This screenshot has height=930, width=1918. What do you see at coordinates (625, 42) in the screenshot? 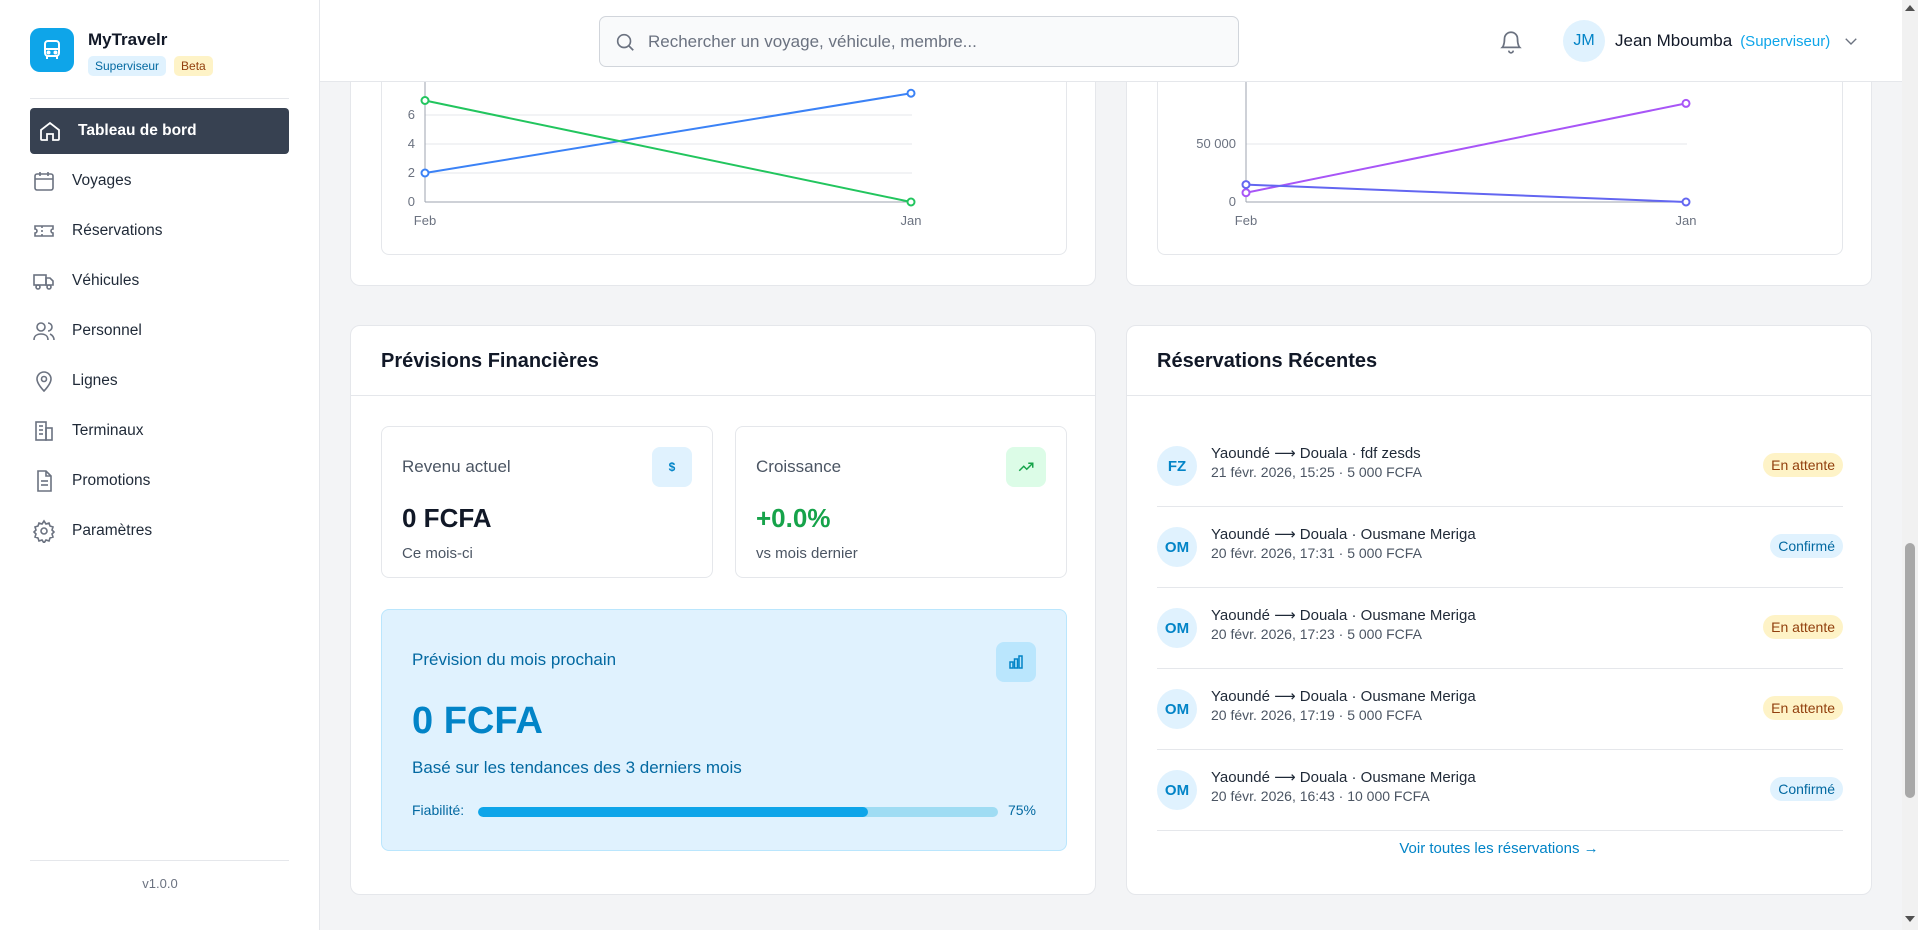
I see `search-icon` at bounding box center [625, 42].